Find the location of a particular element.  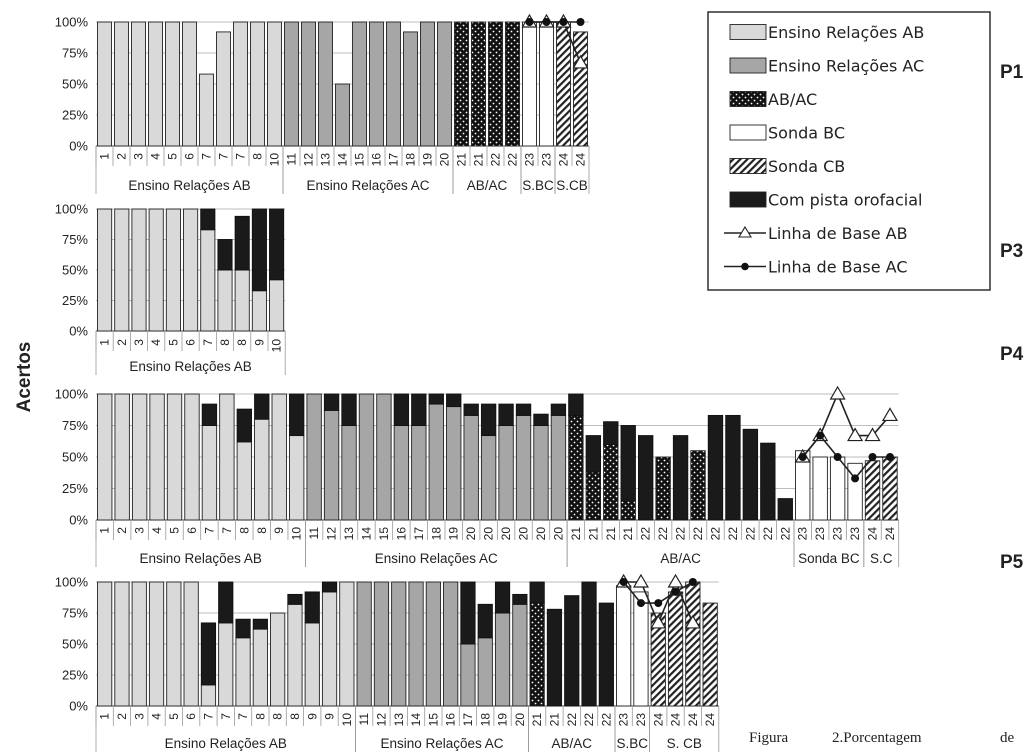

legend-swatch-abac is located at coordinates (748, 99).